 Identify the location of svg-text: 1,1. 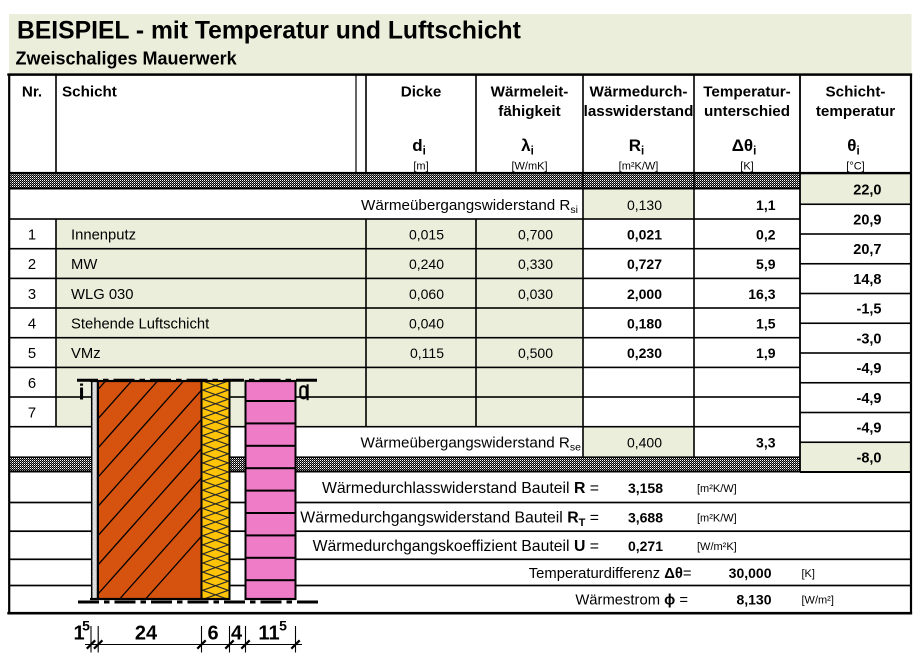
(766, 205).